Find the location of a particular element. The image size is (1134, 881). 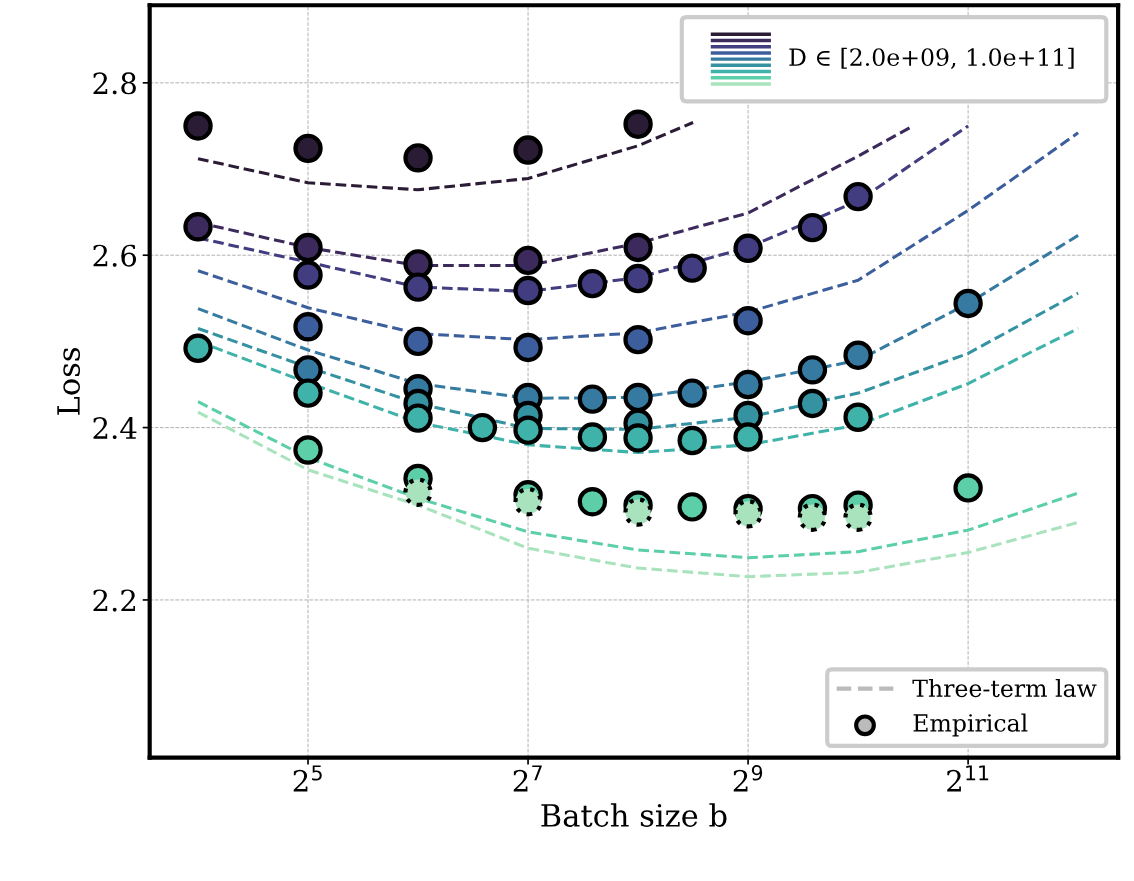

y-tick-label: 2.4 is located at coordinates (115, 428).